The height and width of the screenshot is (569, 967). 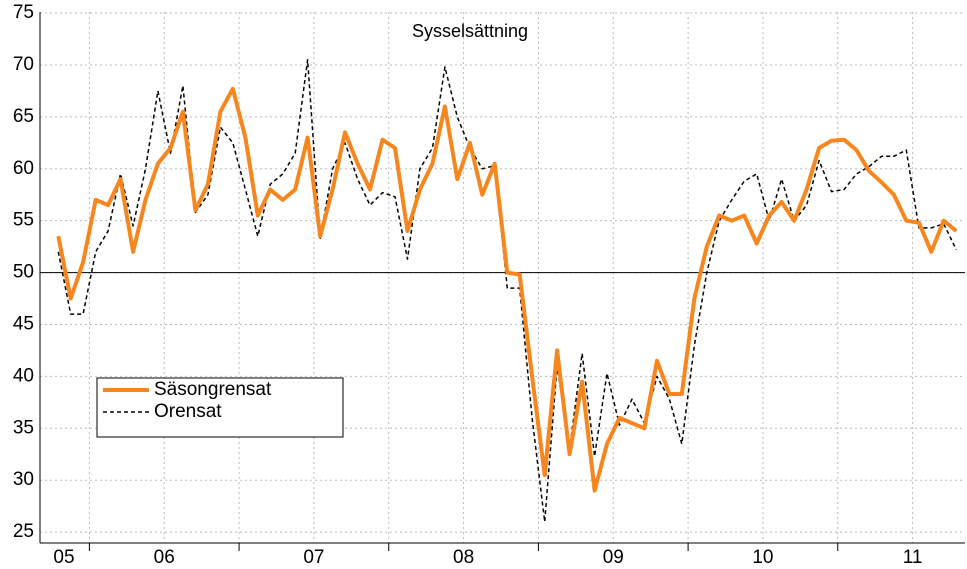 I want to click on x-tick-label: 06, so click(x=164, y=557).